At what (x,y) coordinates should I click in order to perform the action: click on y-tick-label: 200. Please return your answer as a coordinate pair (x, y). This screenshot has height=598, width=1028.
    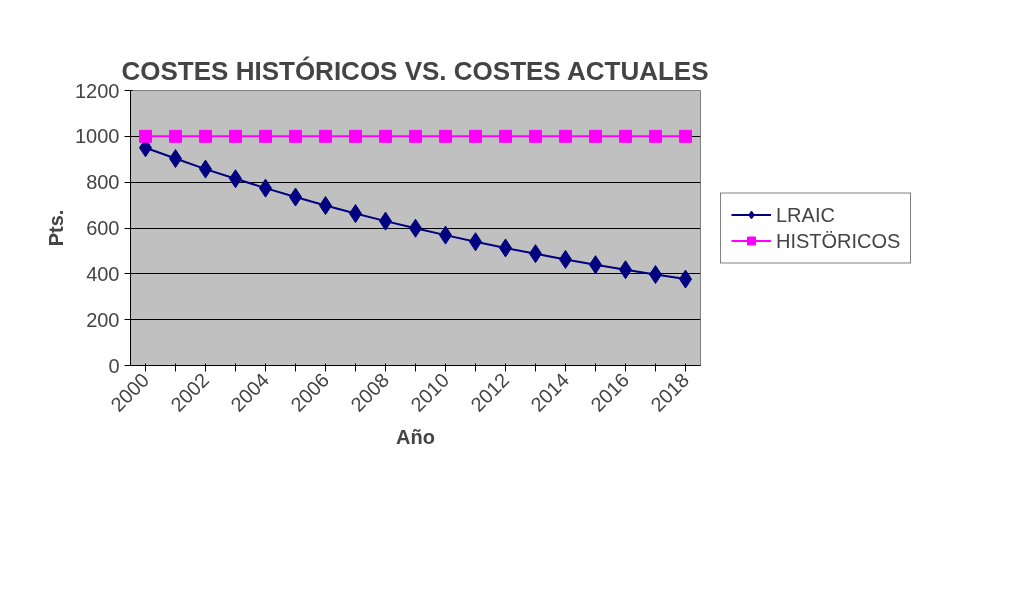
    Looking at the image, I should click on (103, 319).